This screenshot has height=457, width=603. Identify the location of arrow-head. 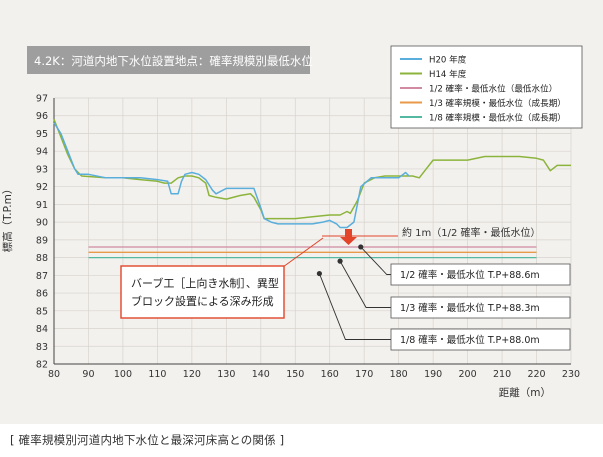
(348, 241).